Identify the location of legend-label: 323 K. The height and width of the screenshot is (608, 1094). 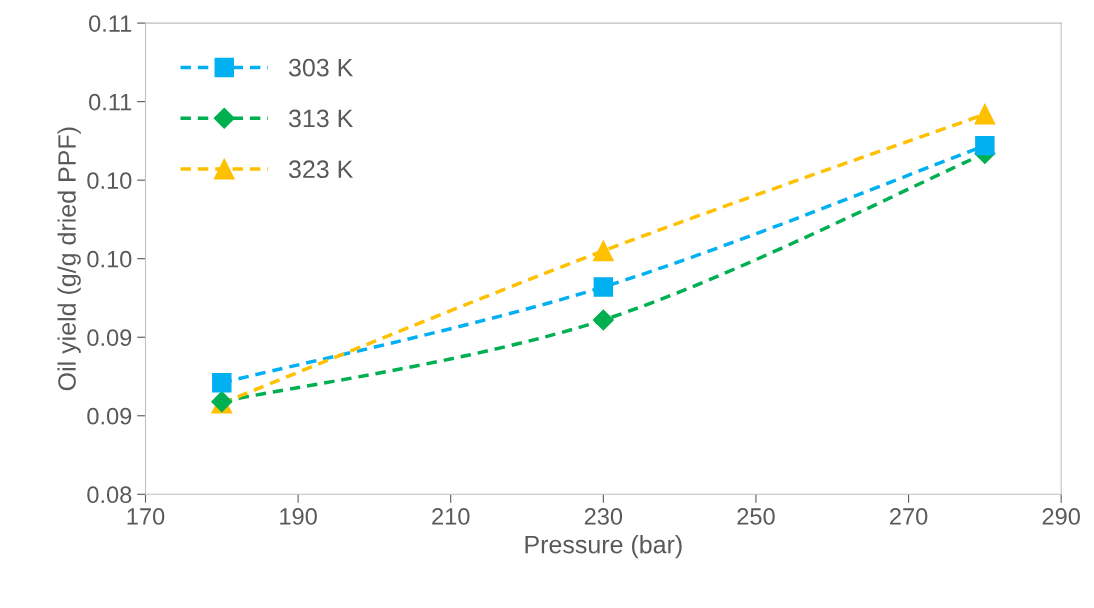
(321, 169).